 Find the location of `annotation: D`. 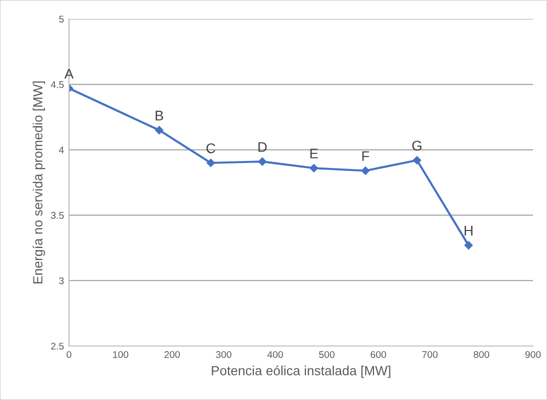

annotation: D is located at coordinates (262, 147).